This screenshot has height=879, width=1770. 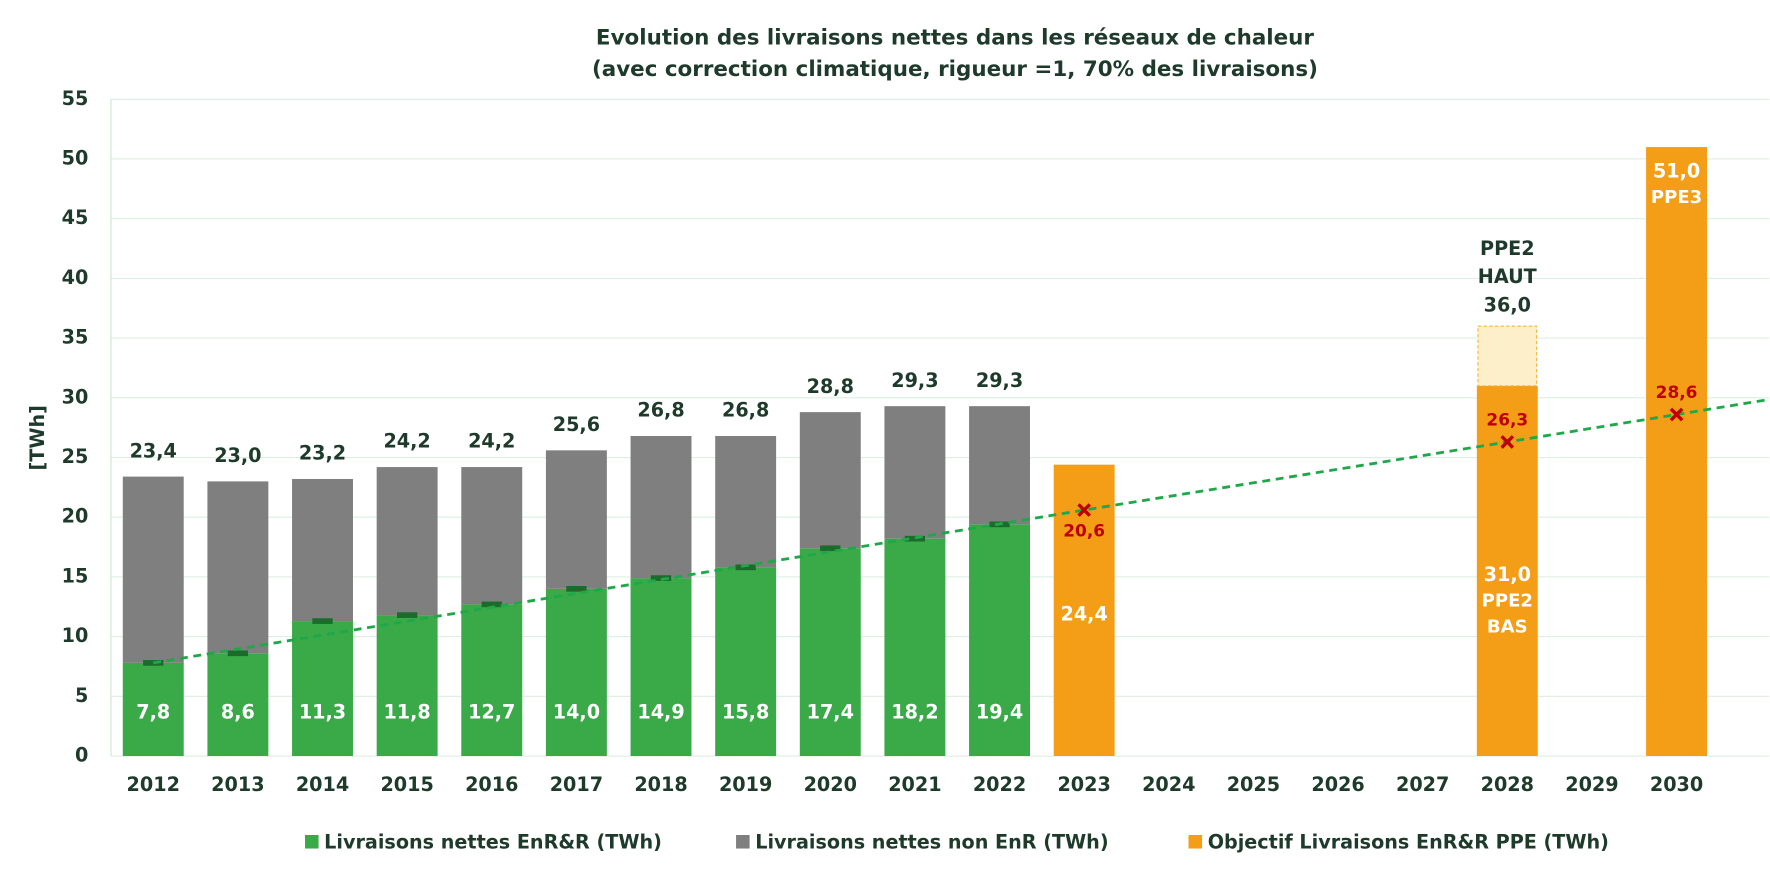 I want to click on total-label: 25,6, so click(x=576, y=424).